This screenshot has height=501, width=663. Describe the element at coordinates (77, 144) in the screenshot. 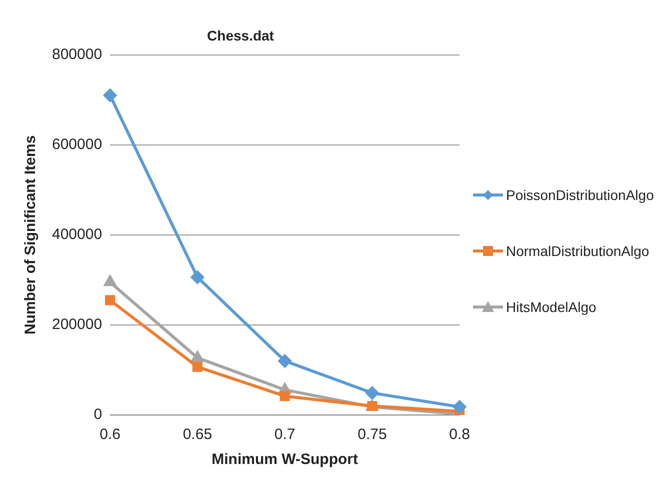

I see `y-tick-label: 600000` at that location.